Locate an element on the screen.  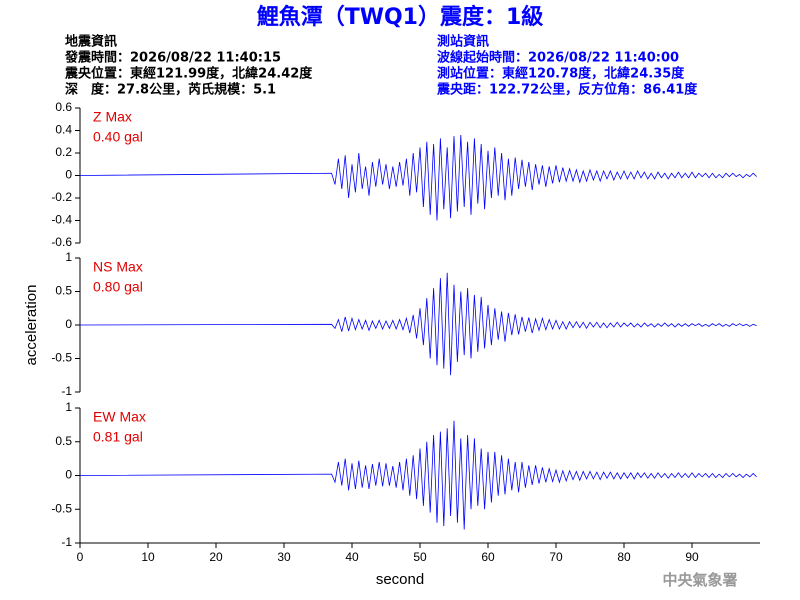
x-tick-label: 80 is located at coordinates (624, 557).